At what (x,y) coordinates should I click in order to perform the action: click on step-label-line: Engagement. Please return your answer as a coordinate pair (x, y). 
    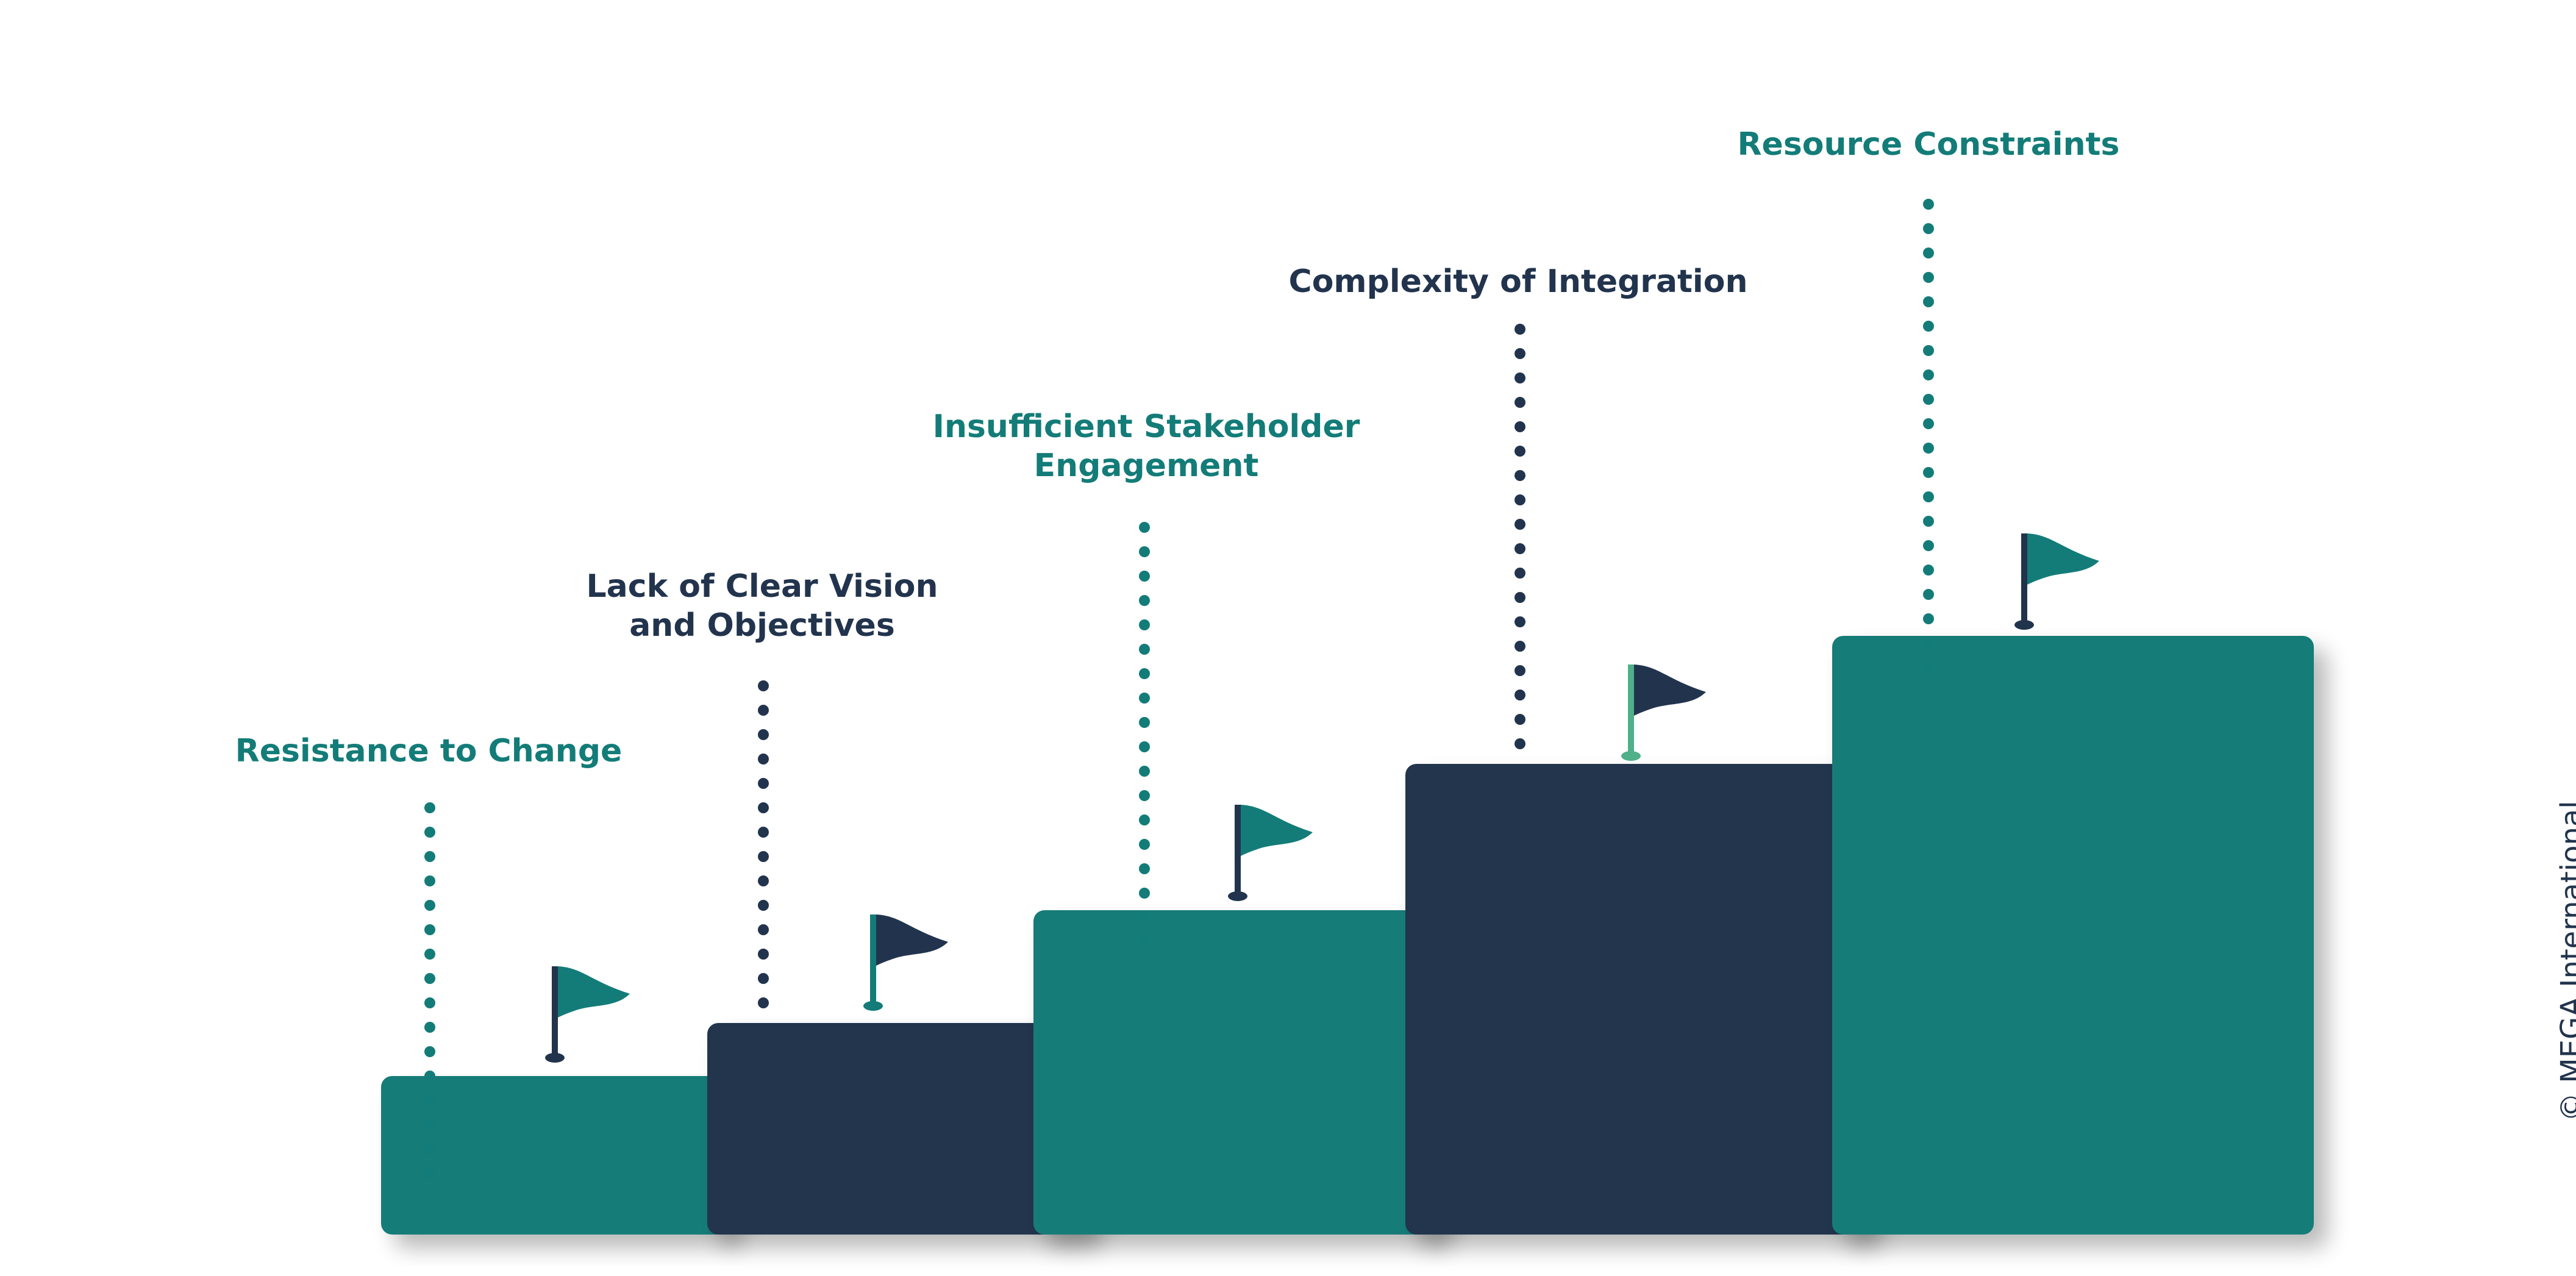
    Looking at the image, I should click on (1146, 465).